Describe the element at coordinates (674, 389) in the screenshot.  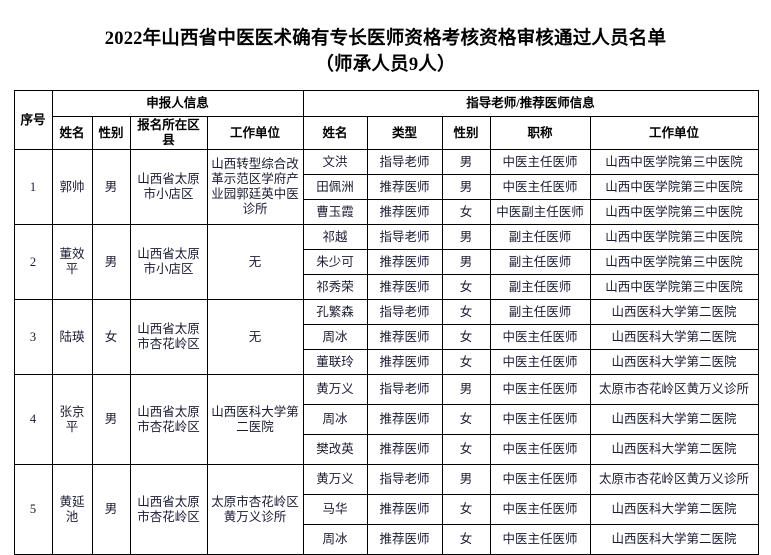
I see `teacher-workplace: 太原市杏花岭区黄万义诊所` at that location.